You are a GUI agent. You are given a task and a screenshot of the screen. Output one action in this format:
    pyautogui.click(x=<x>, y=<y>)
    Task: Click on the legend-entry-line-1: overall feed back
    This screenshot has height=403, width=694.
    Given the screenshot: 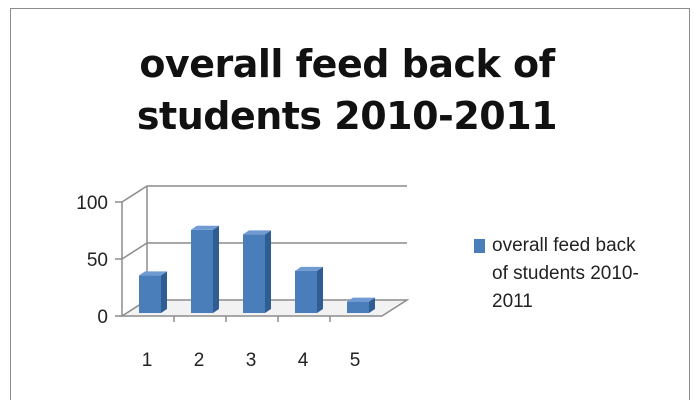 What is the action you would take?
    pyautogui.click(x=564, y=245)
    